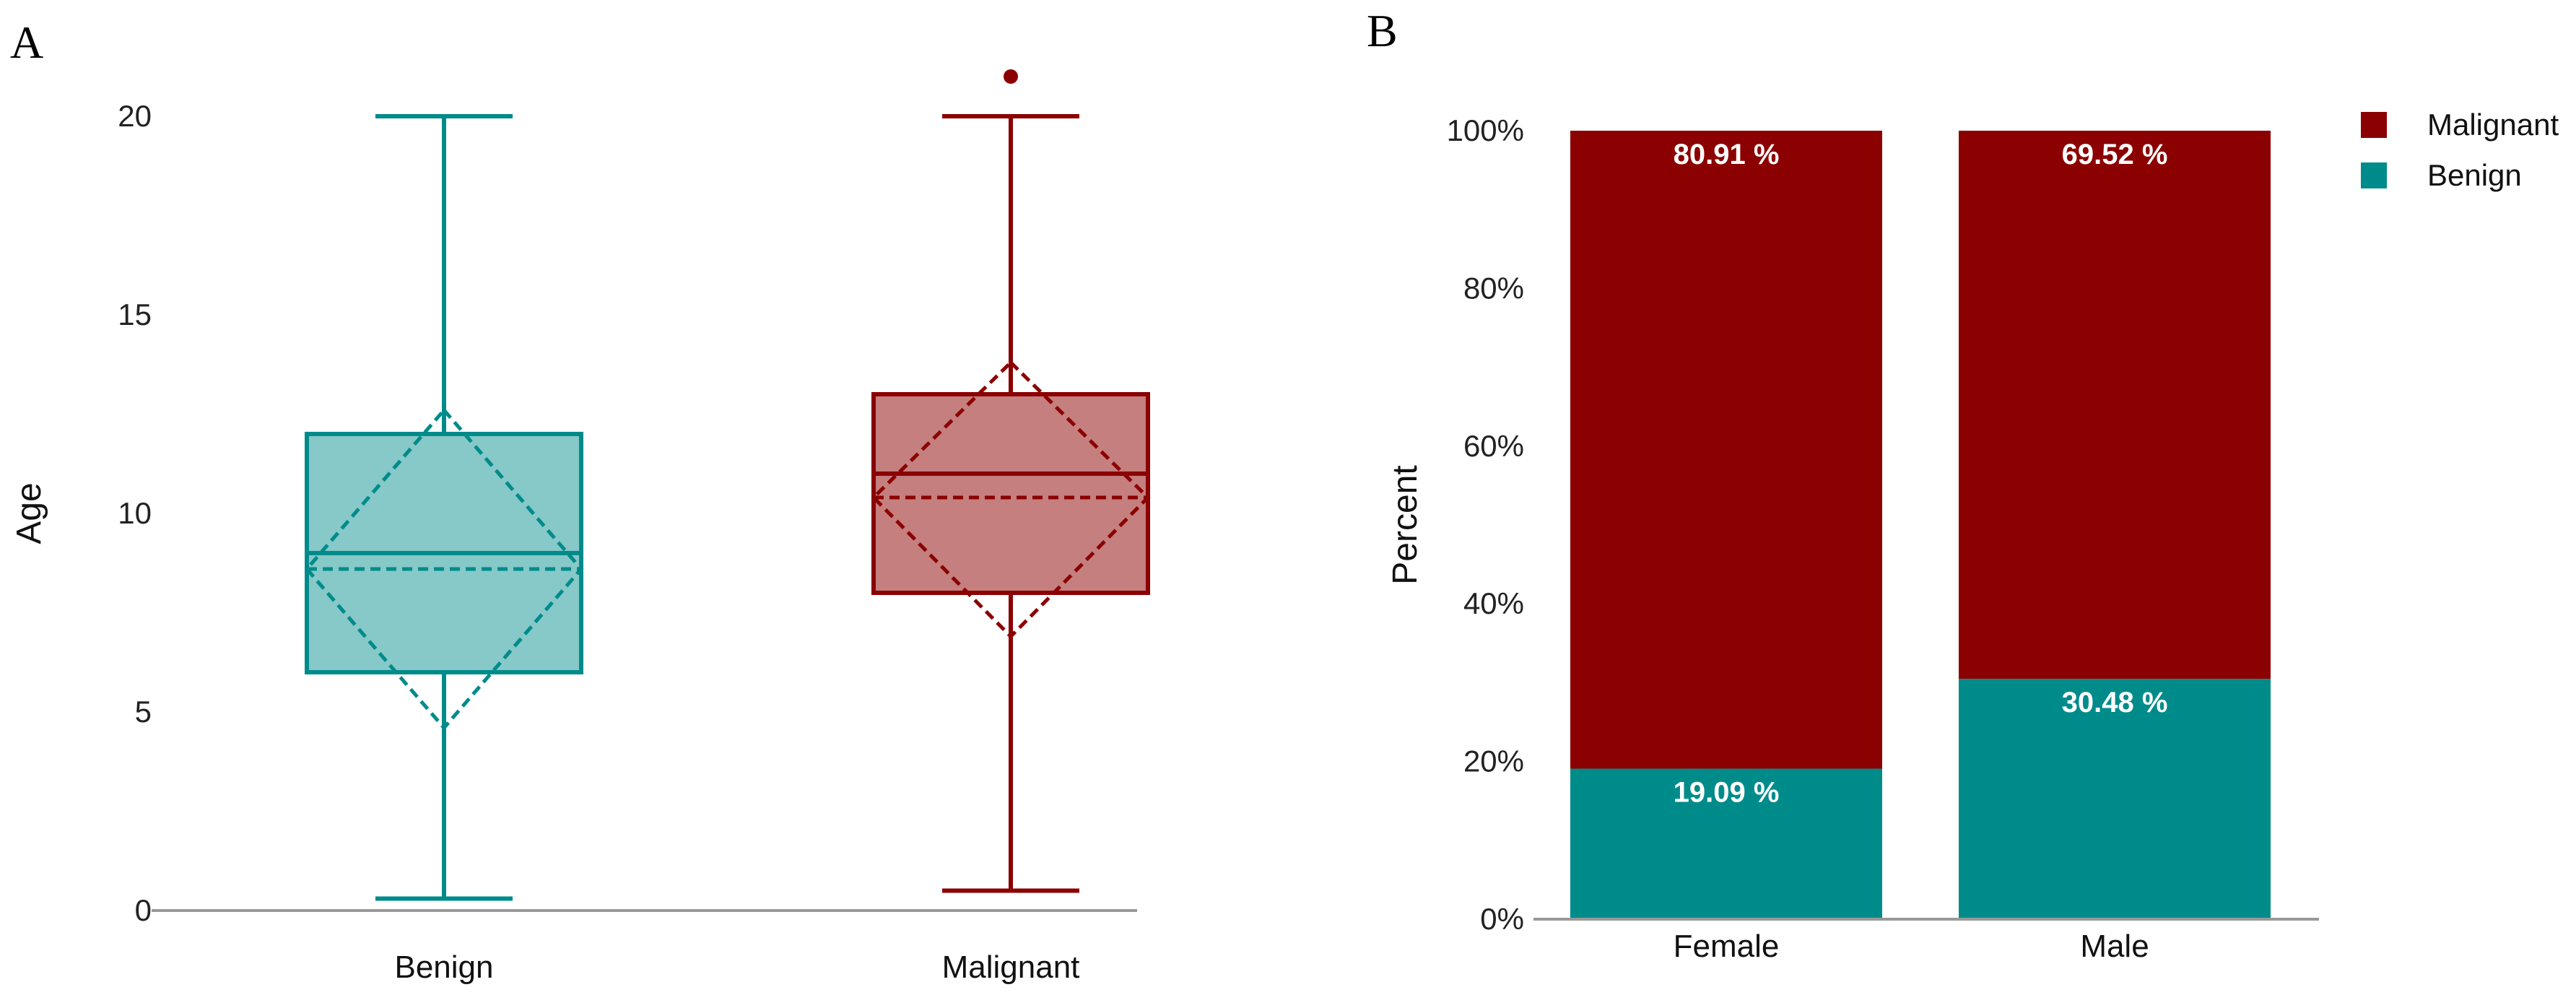  Describe the element at coordinates (443, 967) in the screenshot. I see `x-category-label: Benign` at that location.